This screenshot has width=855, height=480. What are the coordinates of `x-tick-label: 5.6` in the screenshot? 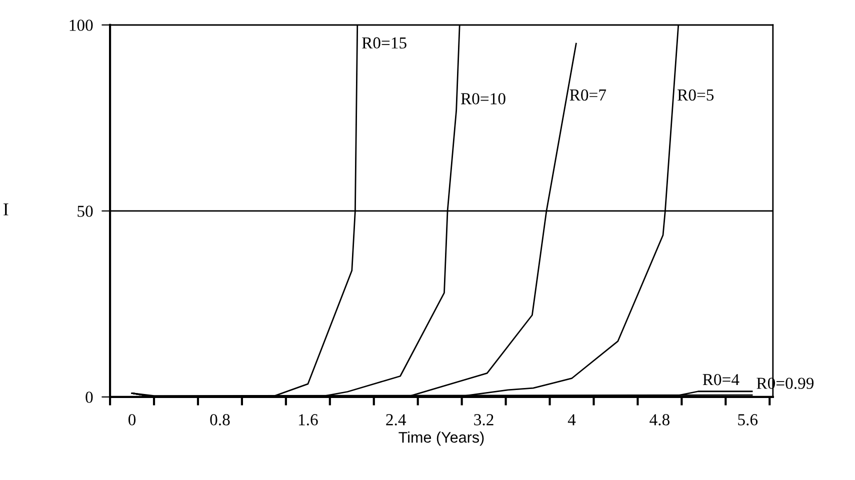 It's located at (748, 420).